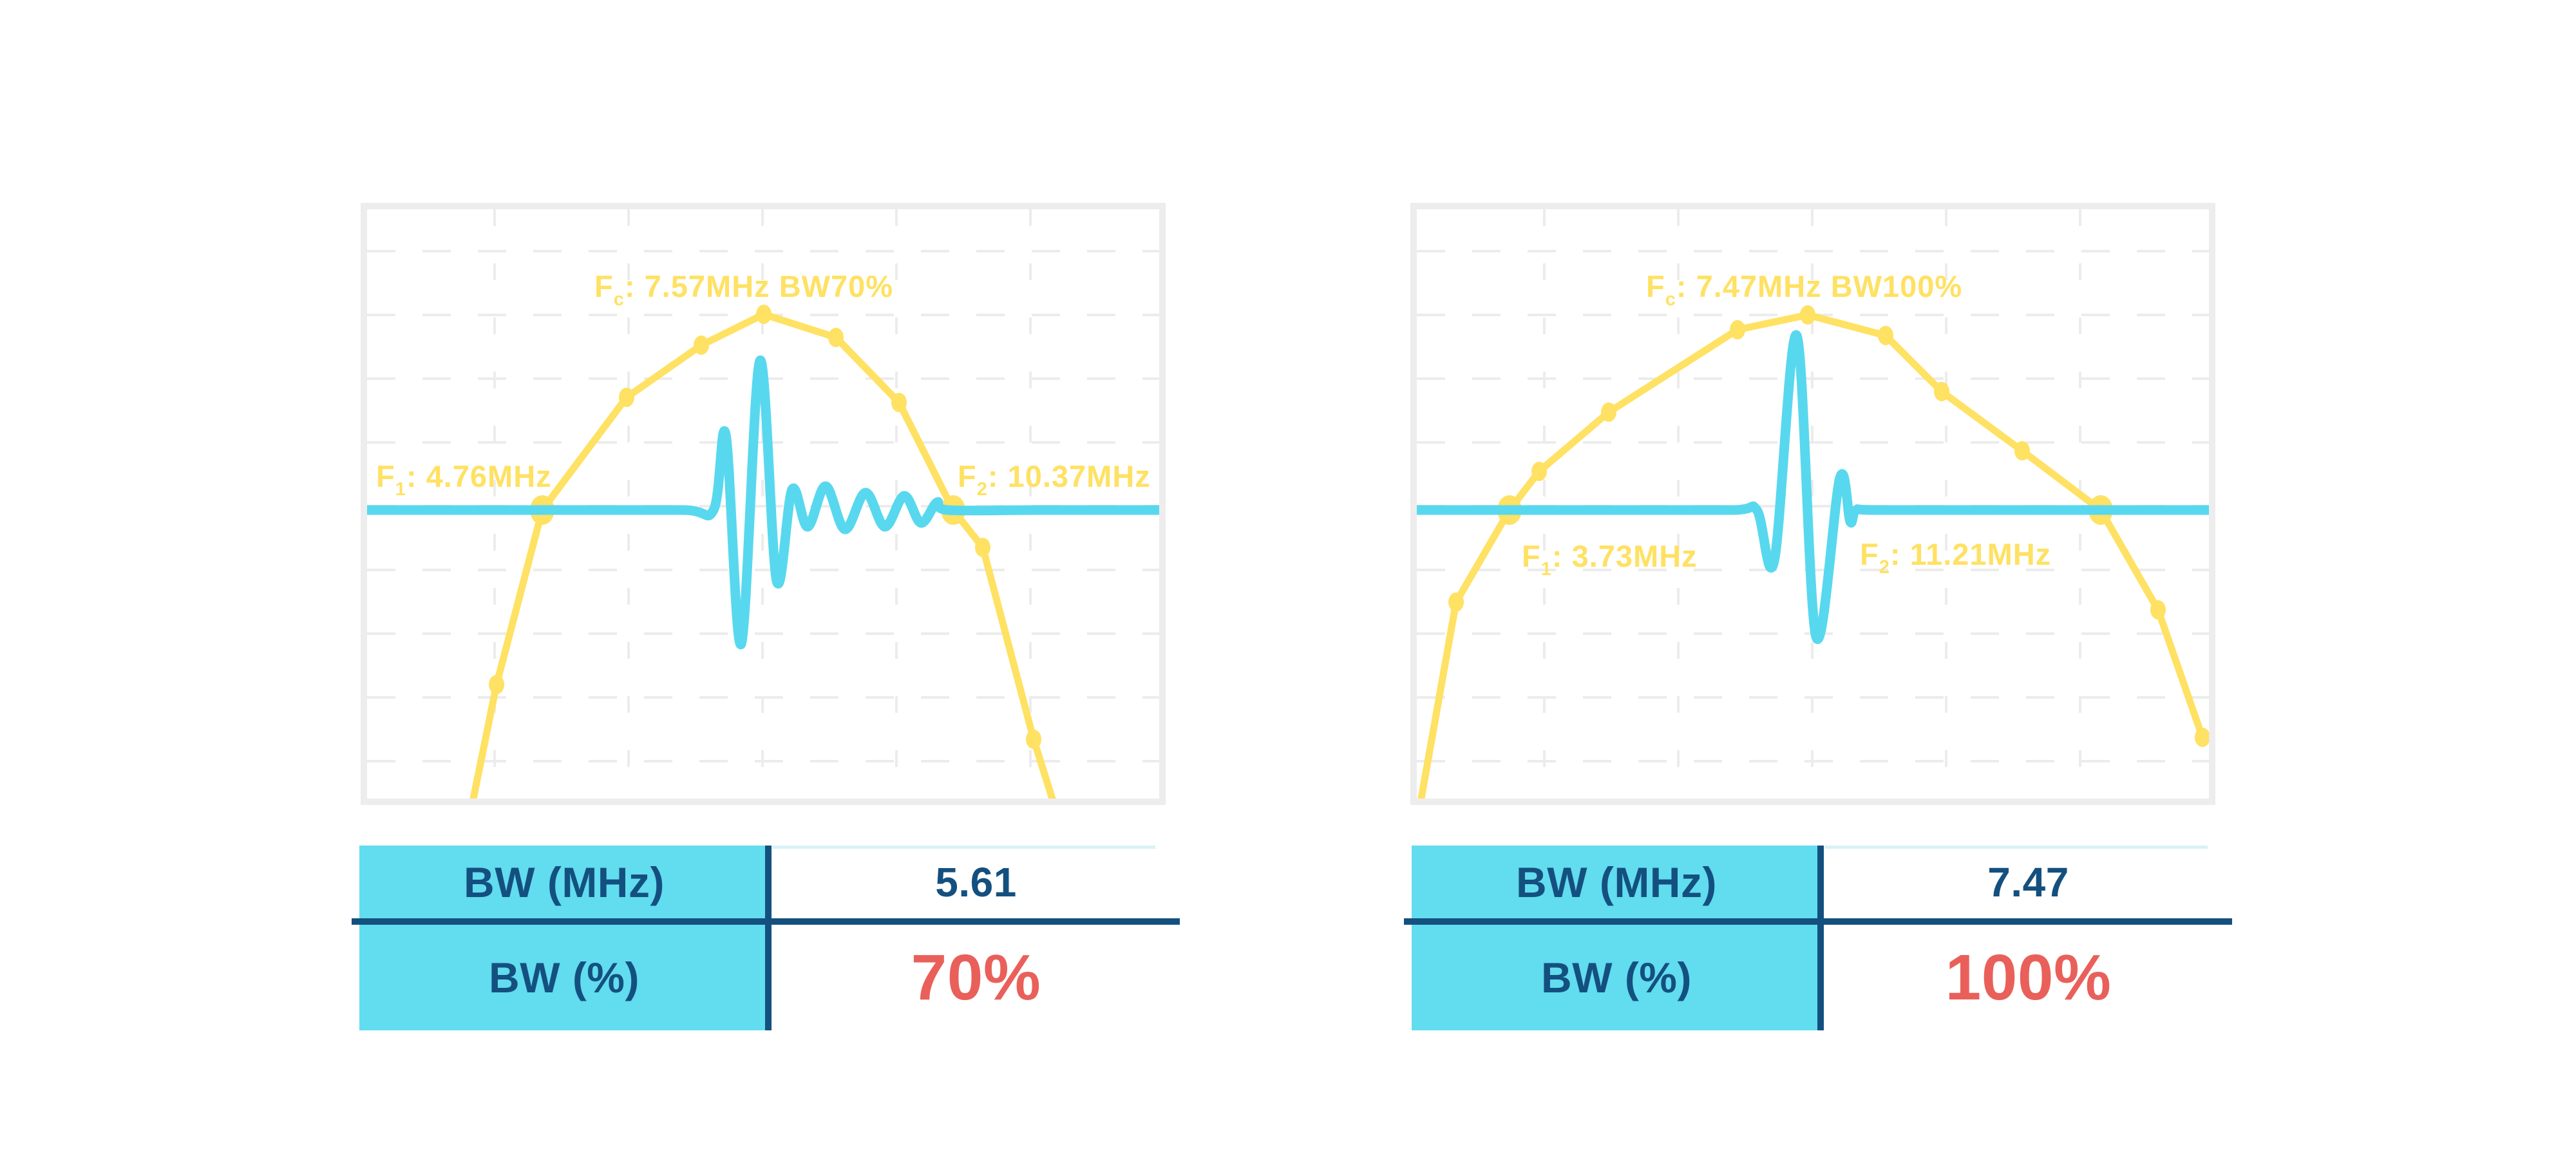  I want to click on fc-bw-annotation: Fc: 7.57MHz BW70%, so click(744, 289).